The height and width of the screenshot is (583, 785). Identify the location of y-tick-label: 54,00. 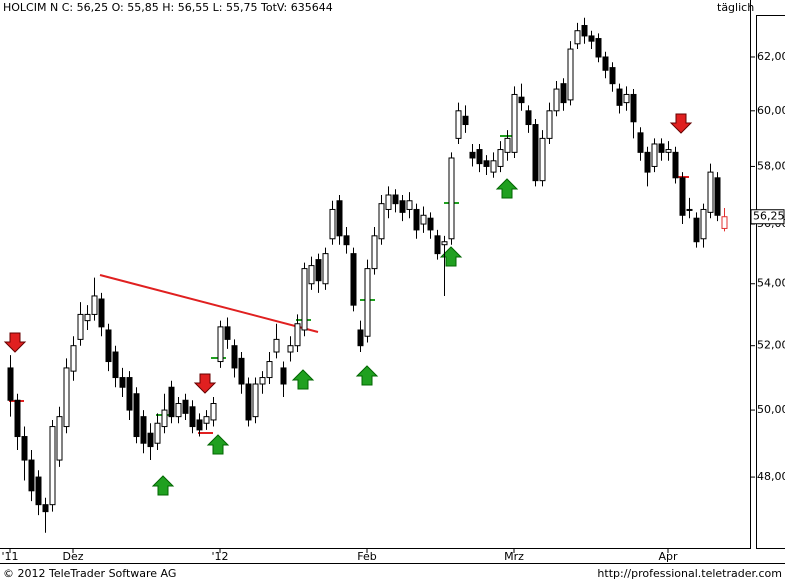
(771, 283).